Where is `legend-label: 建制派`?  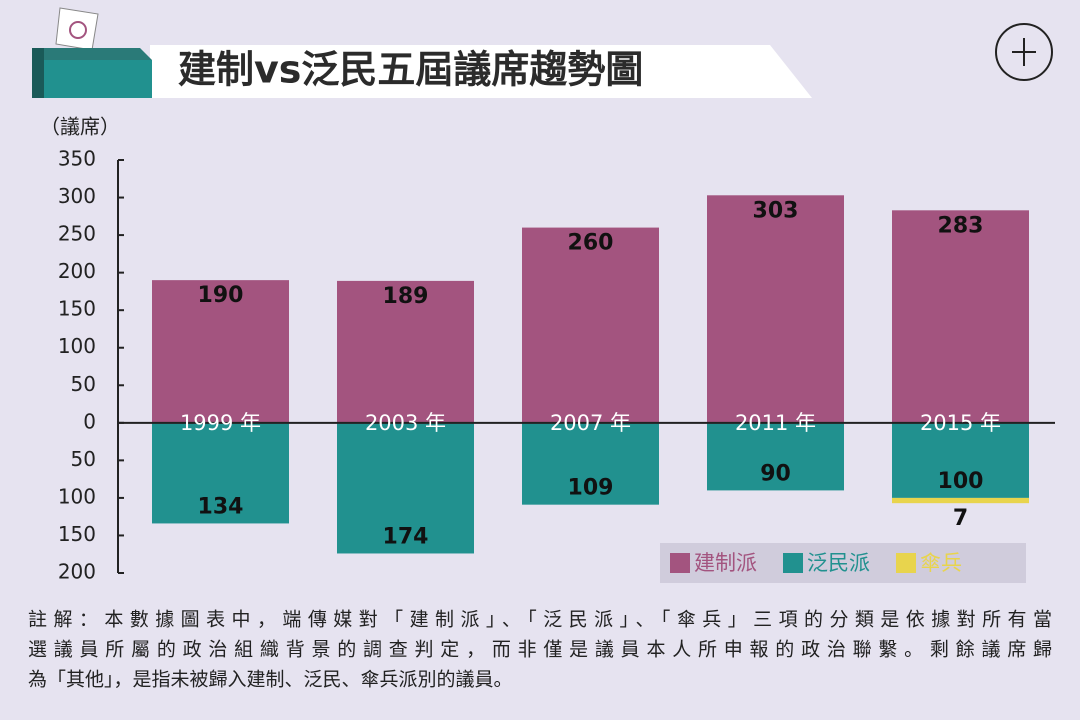
legend-label: 建制派 is located at coordinates (725, 563).